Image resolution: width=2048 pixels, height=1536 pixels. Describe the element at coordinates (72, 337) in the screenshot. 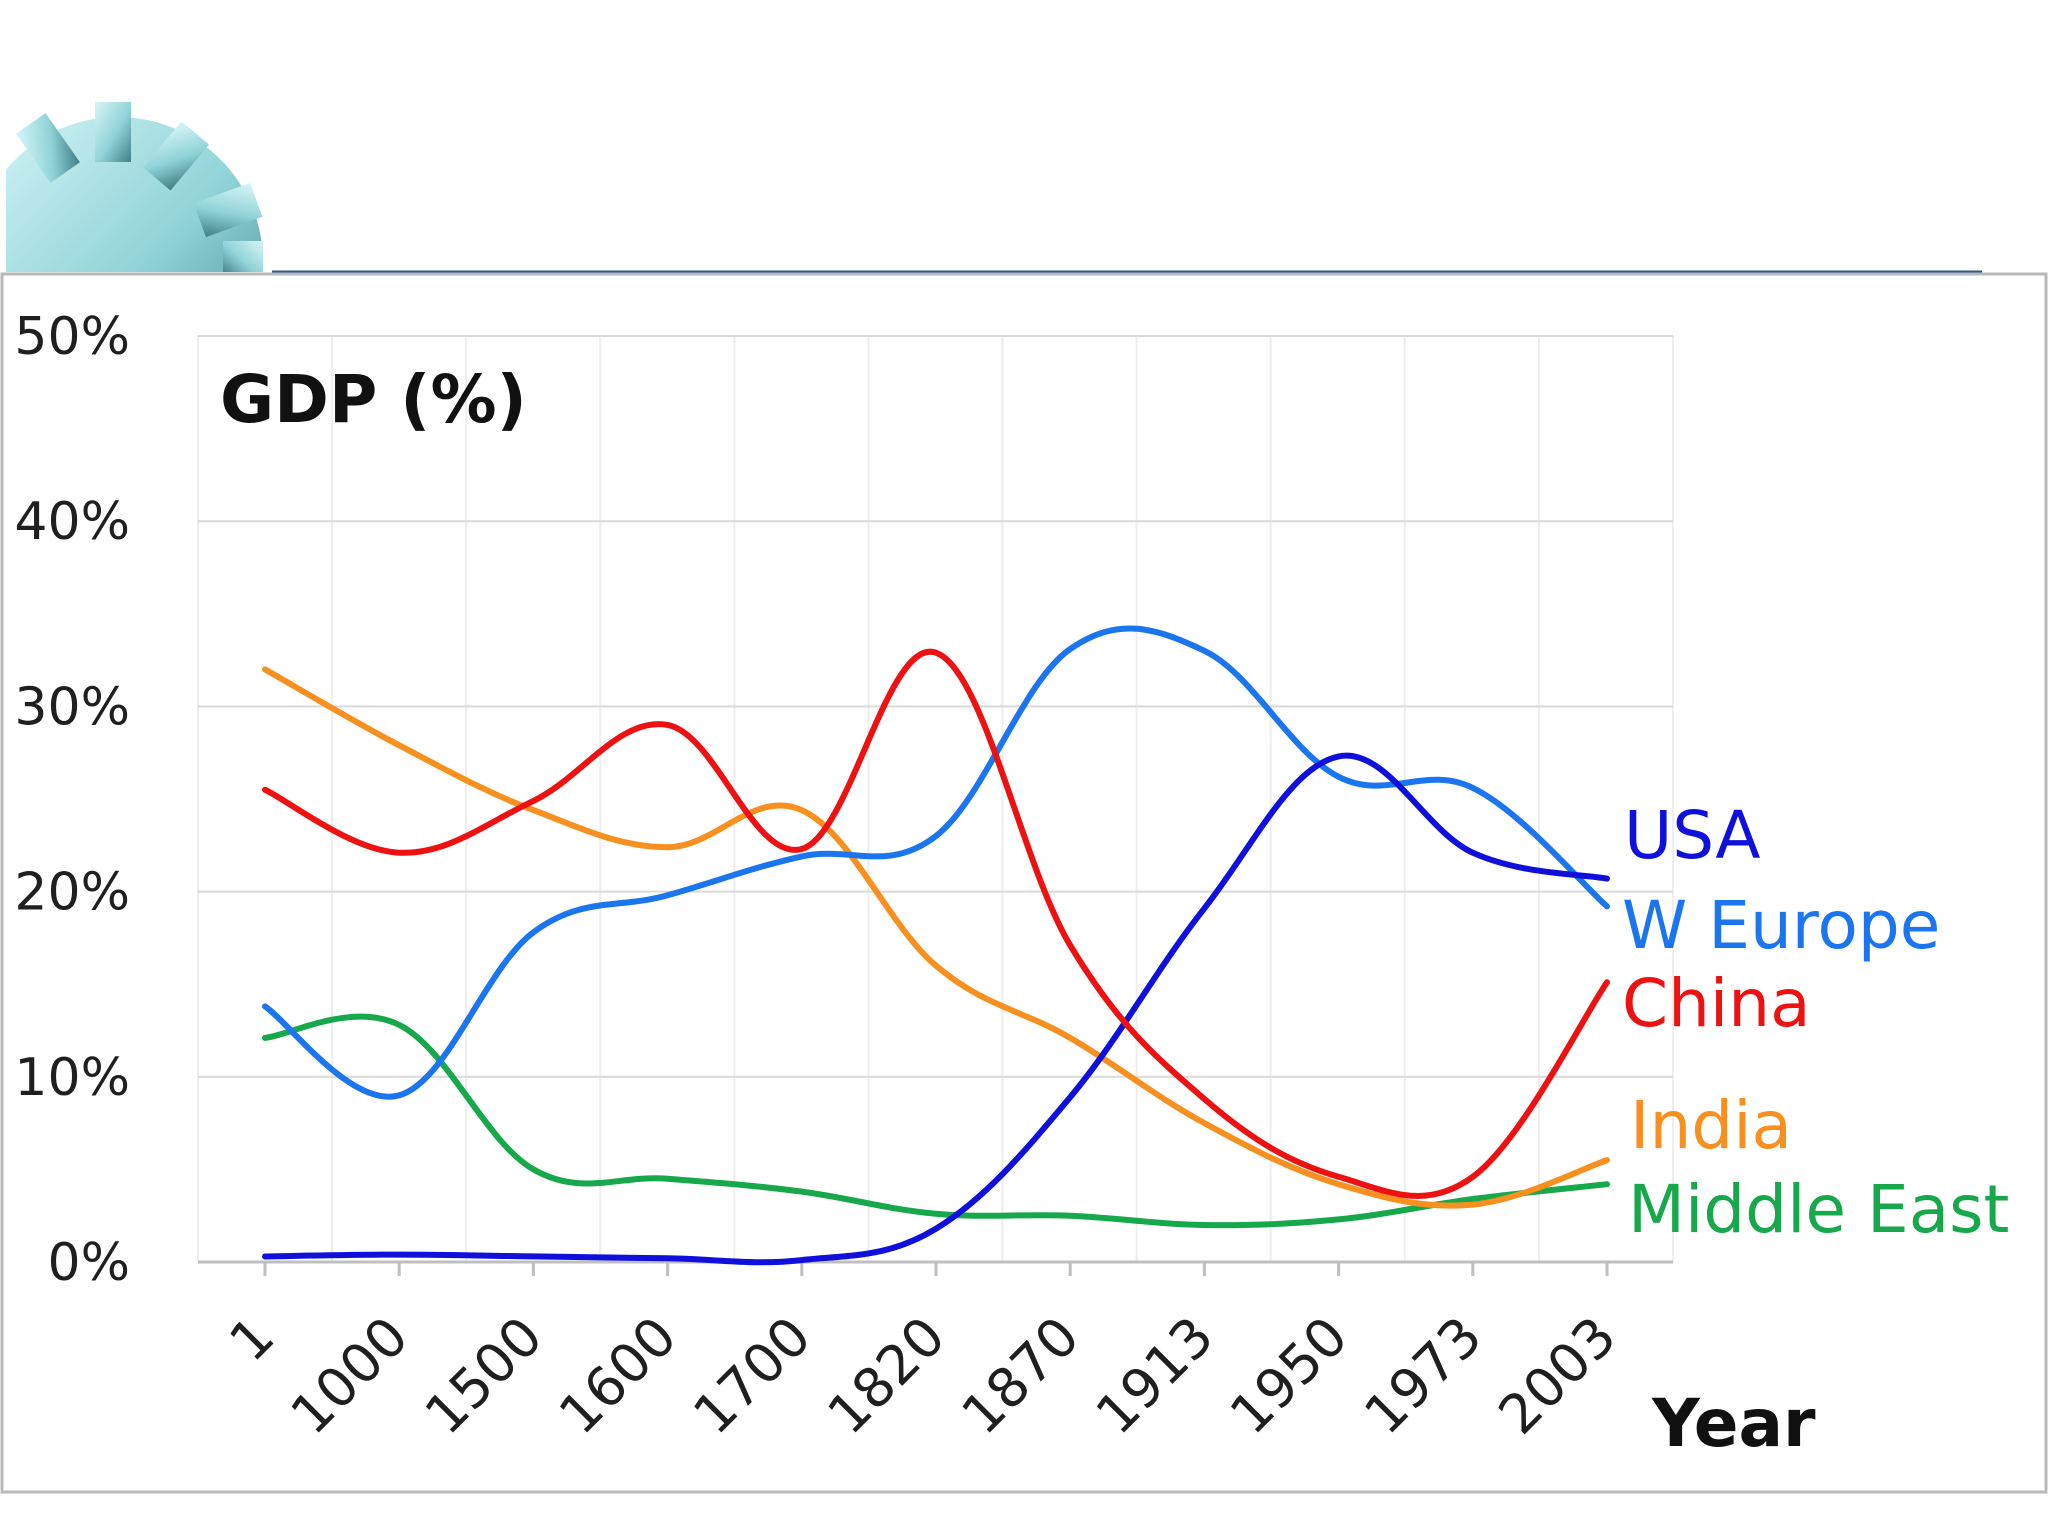

I see `y-tick-label: 50%` at that location.